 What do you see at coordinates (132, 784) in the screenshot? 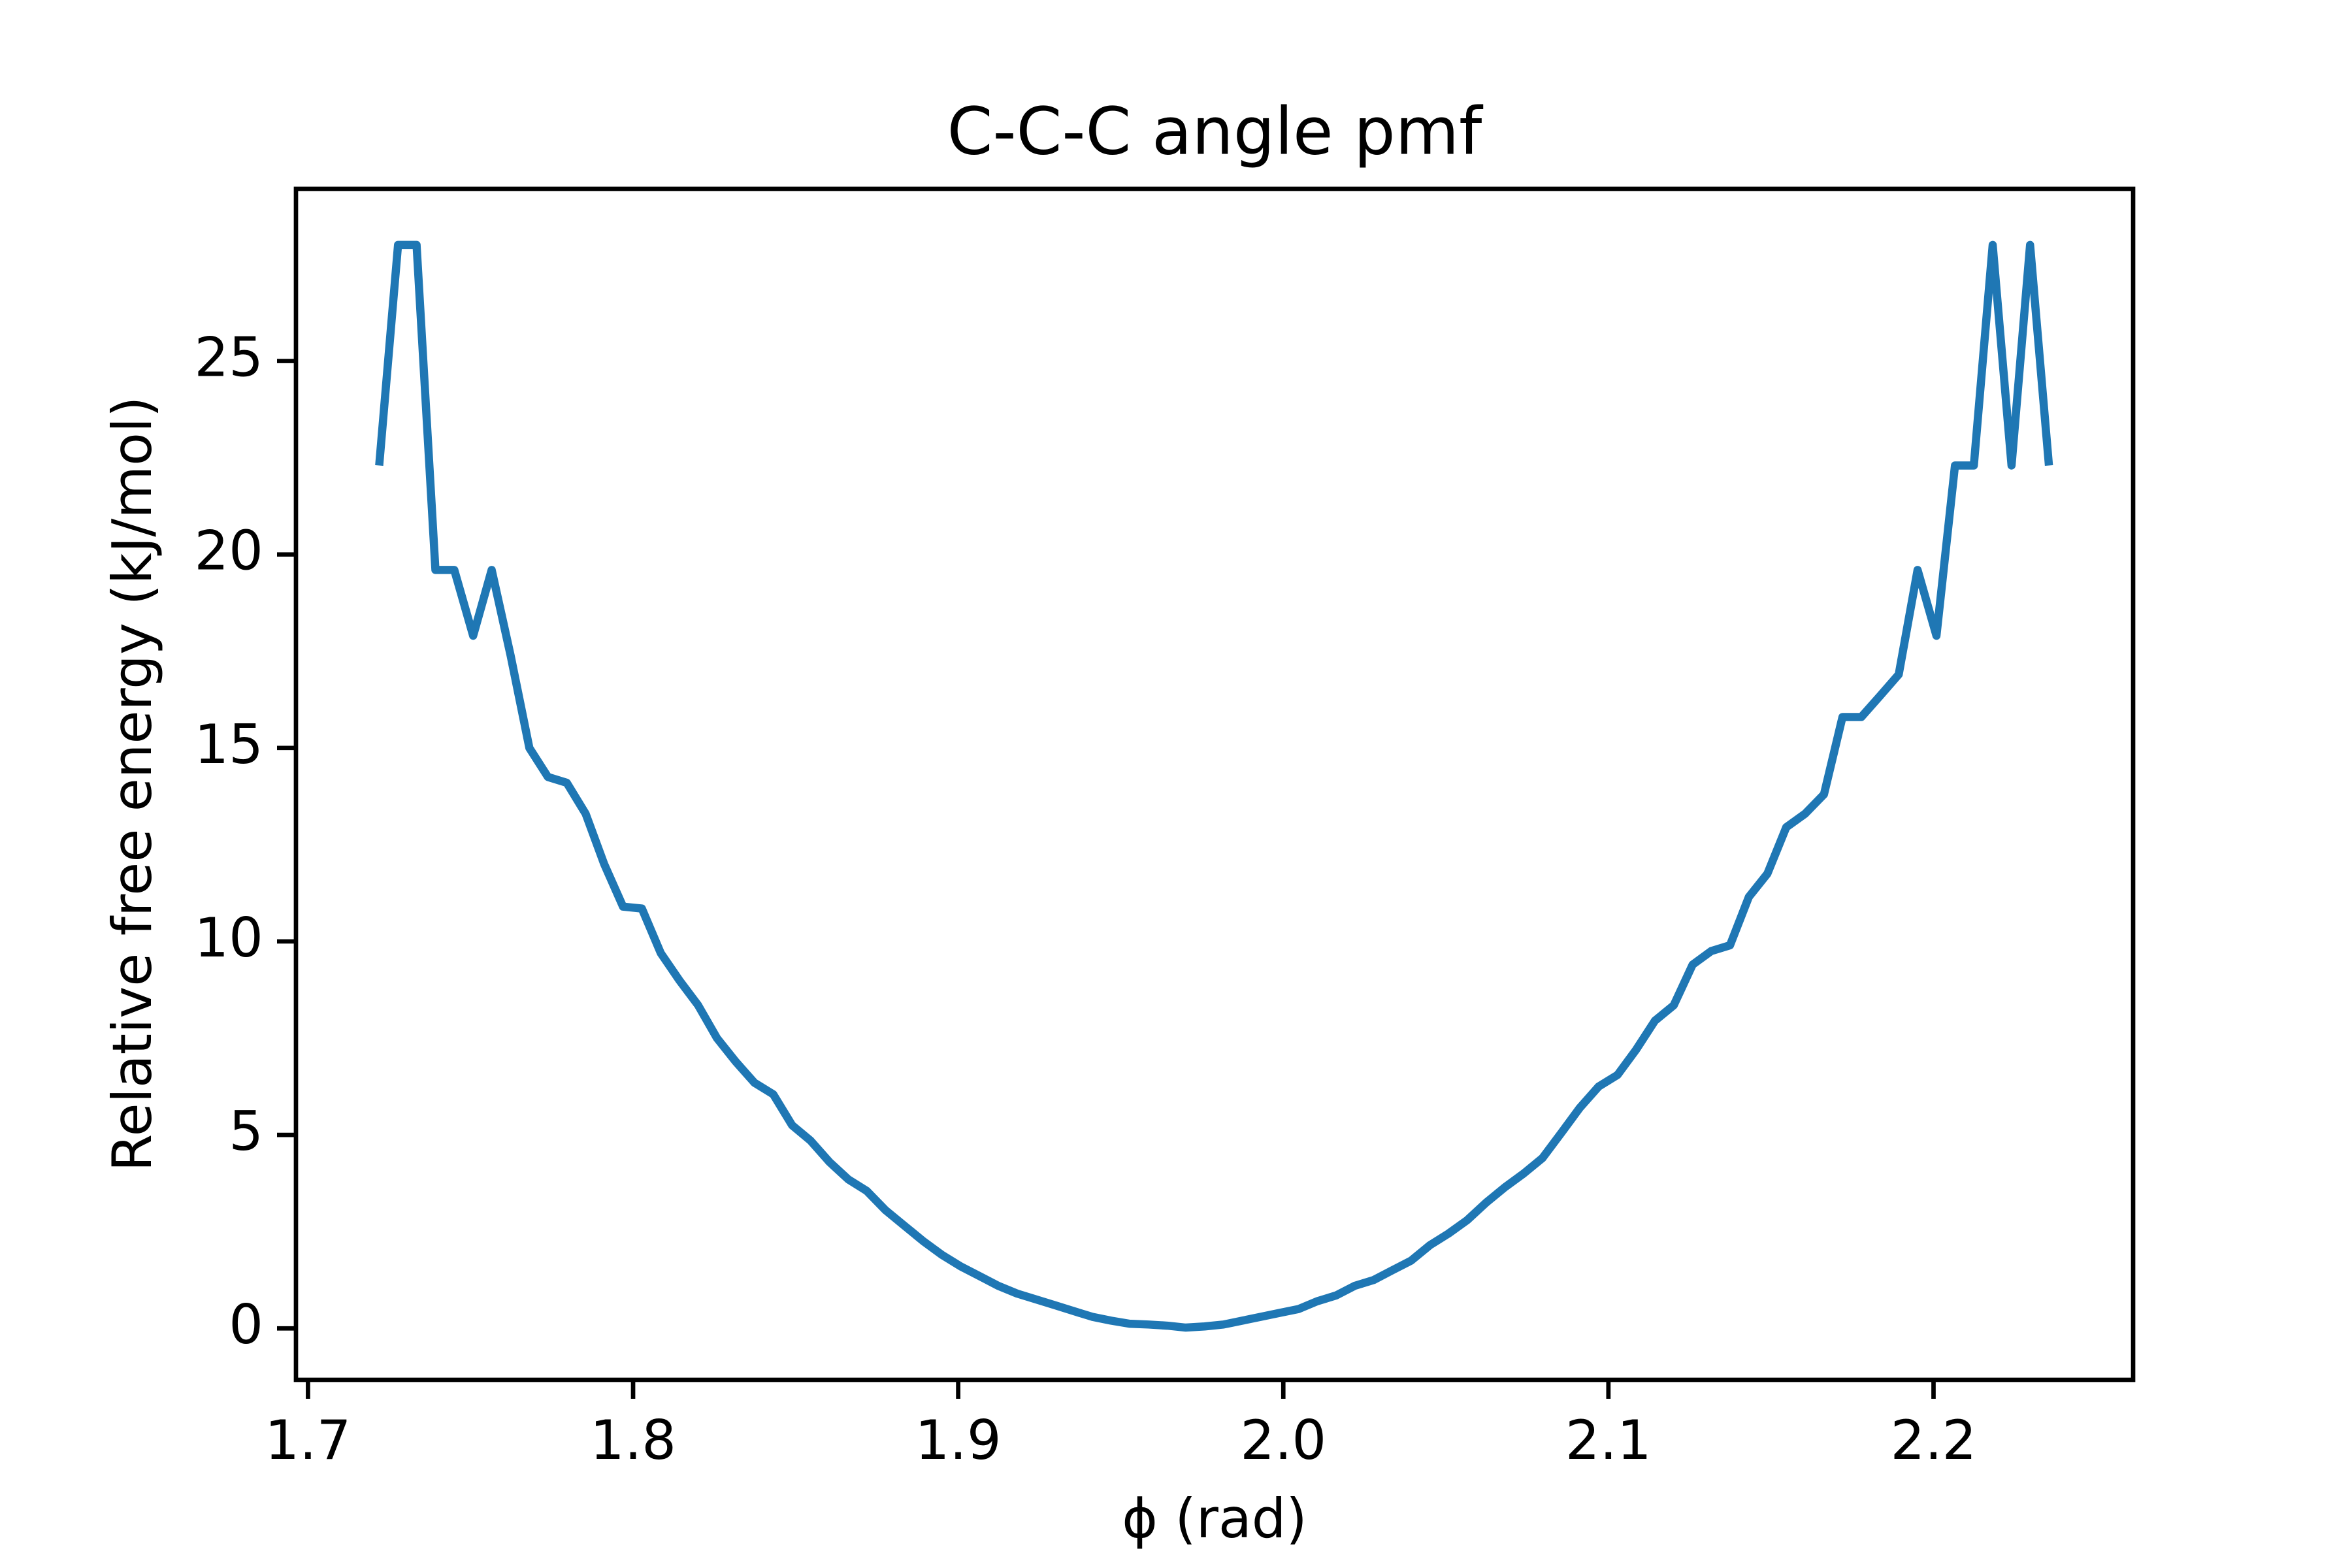
I see `y-axis-label: Relative free energy (kJ/mol)` at bounding box center [132, 784].